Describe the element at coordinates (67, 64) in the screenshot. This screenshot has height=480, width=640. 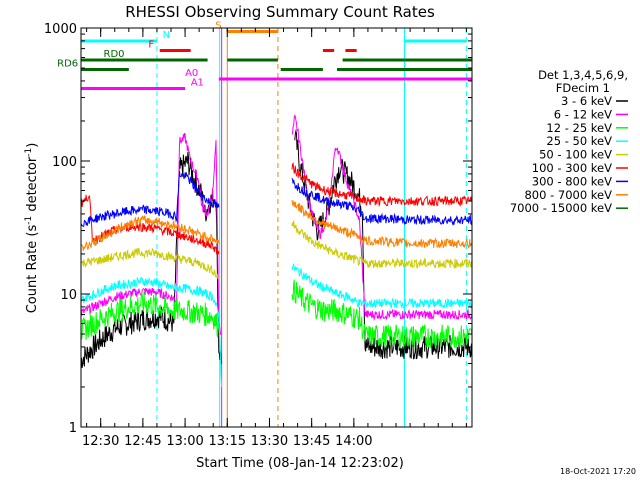
I see `flag-label: RD6` at that location.